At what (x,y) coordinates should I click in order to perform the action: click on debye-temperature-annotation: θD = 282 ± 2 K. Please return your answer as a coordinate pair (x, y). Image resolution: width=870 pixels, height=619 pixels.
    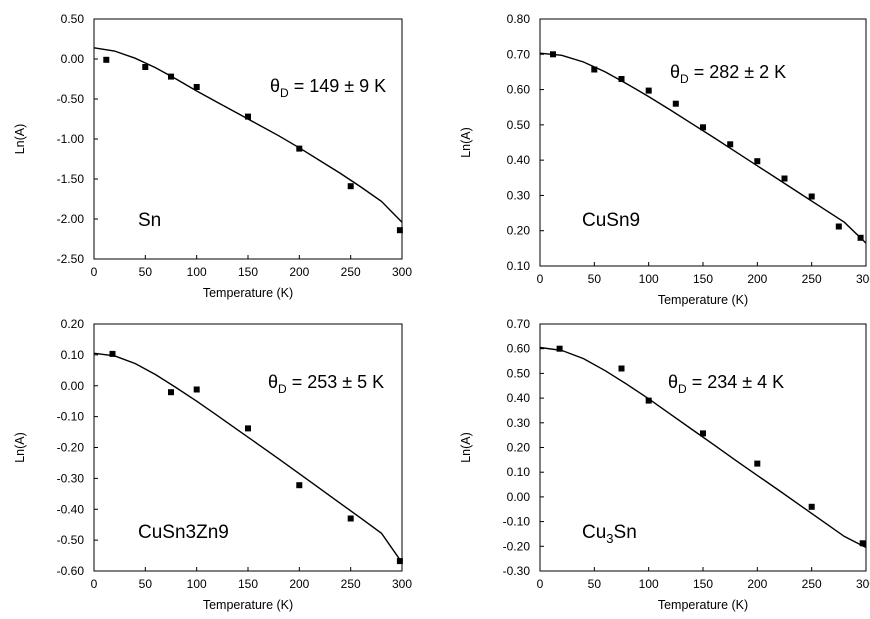
    Looking at the image, I should click on (728, 74).